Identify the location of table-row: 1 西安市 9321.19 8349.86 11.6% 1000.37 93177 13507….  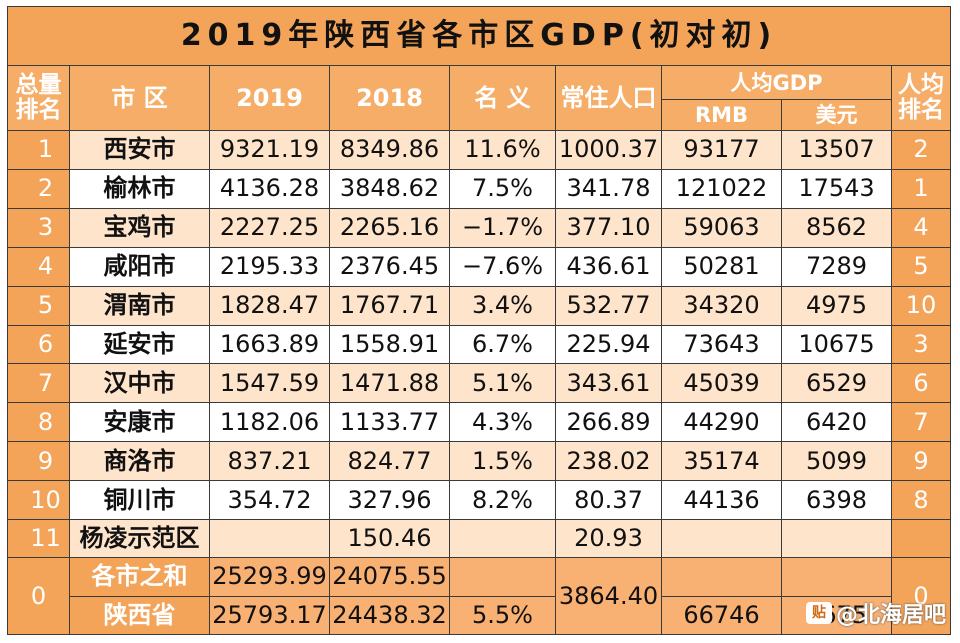
(479, 149).